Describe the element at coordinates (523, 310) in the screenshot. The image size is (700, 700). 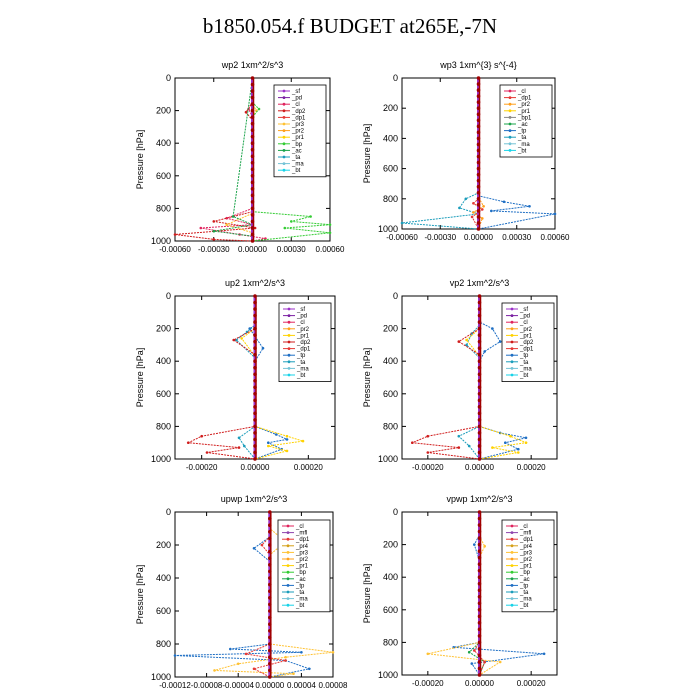
I see `legend-entry: _sf` at that location.